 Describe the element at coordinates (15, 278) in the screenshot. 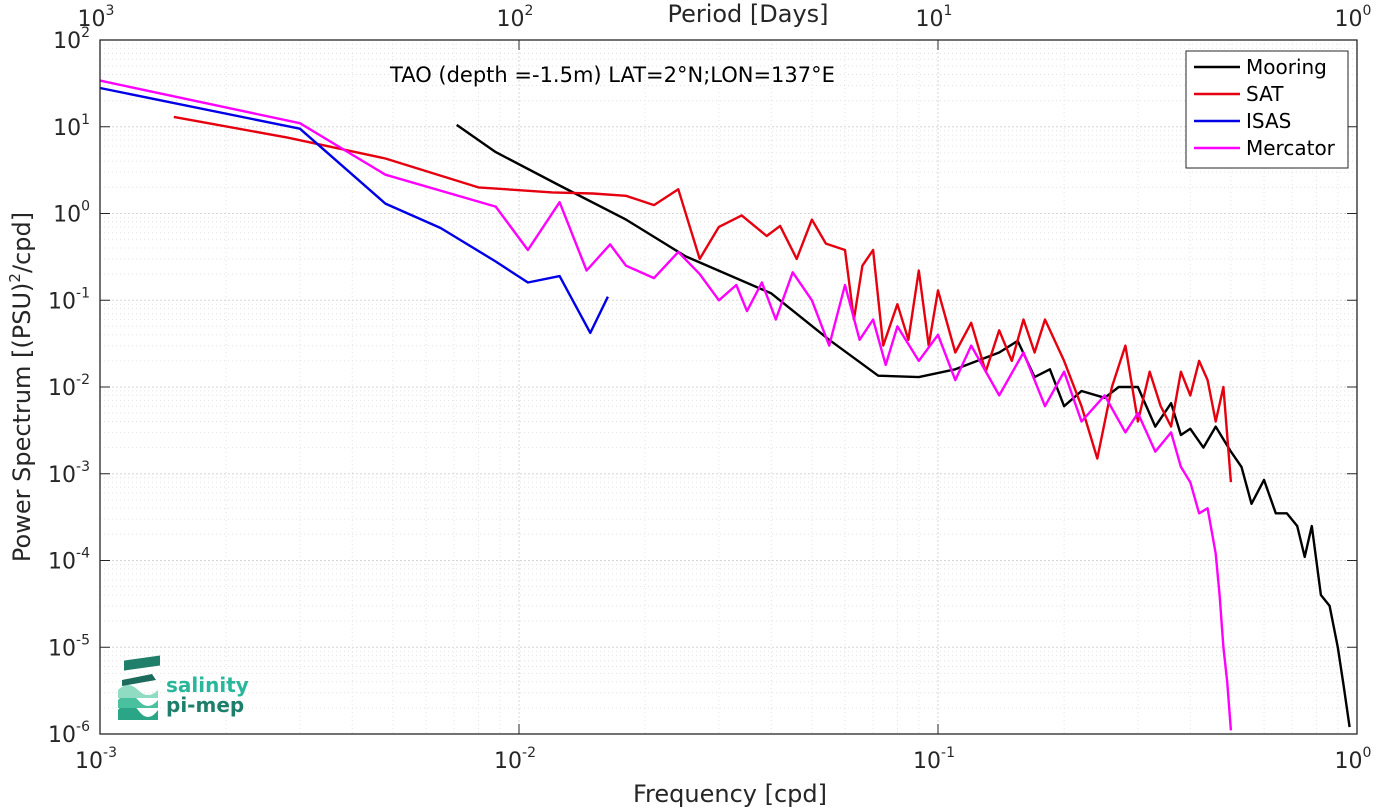

I see `y-axis-label-sup: 2` at that location.